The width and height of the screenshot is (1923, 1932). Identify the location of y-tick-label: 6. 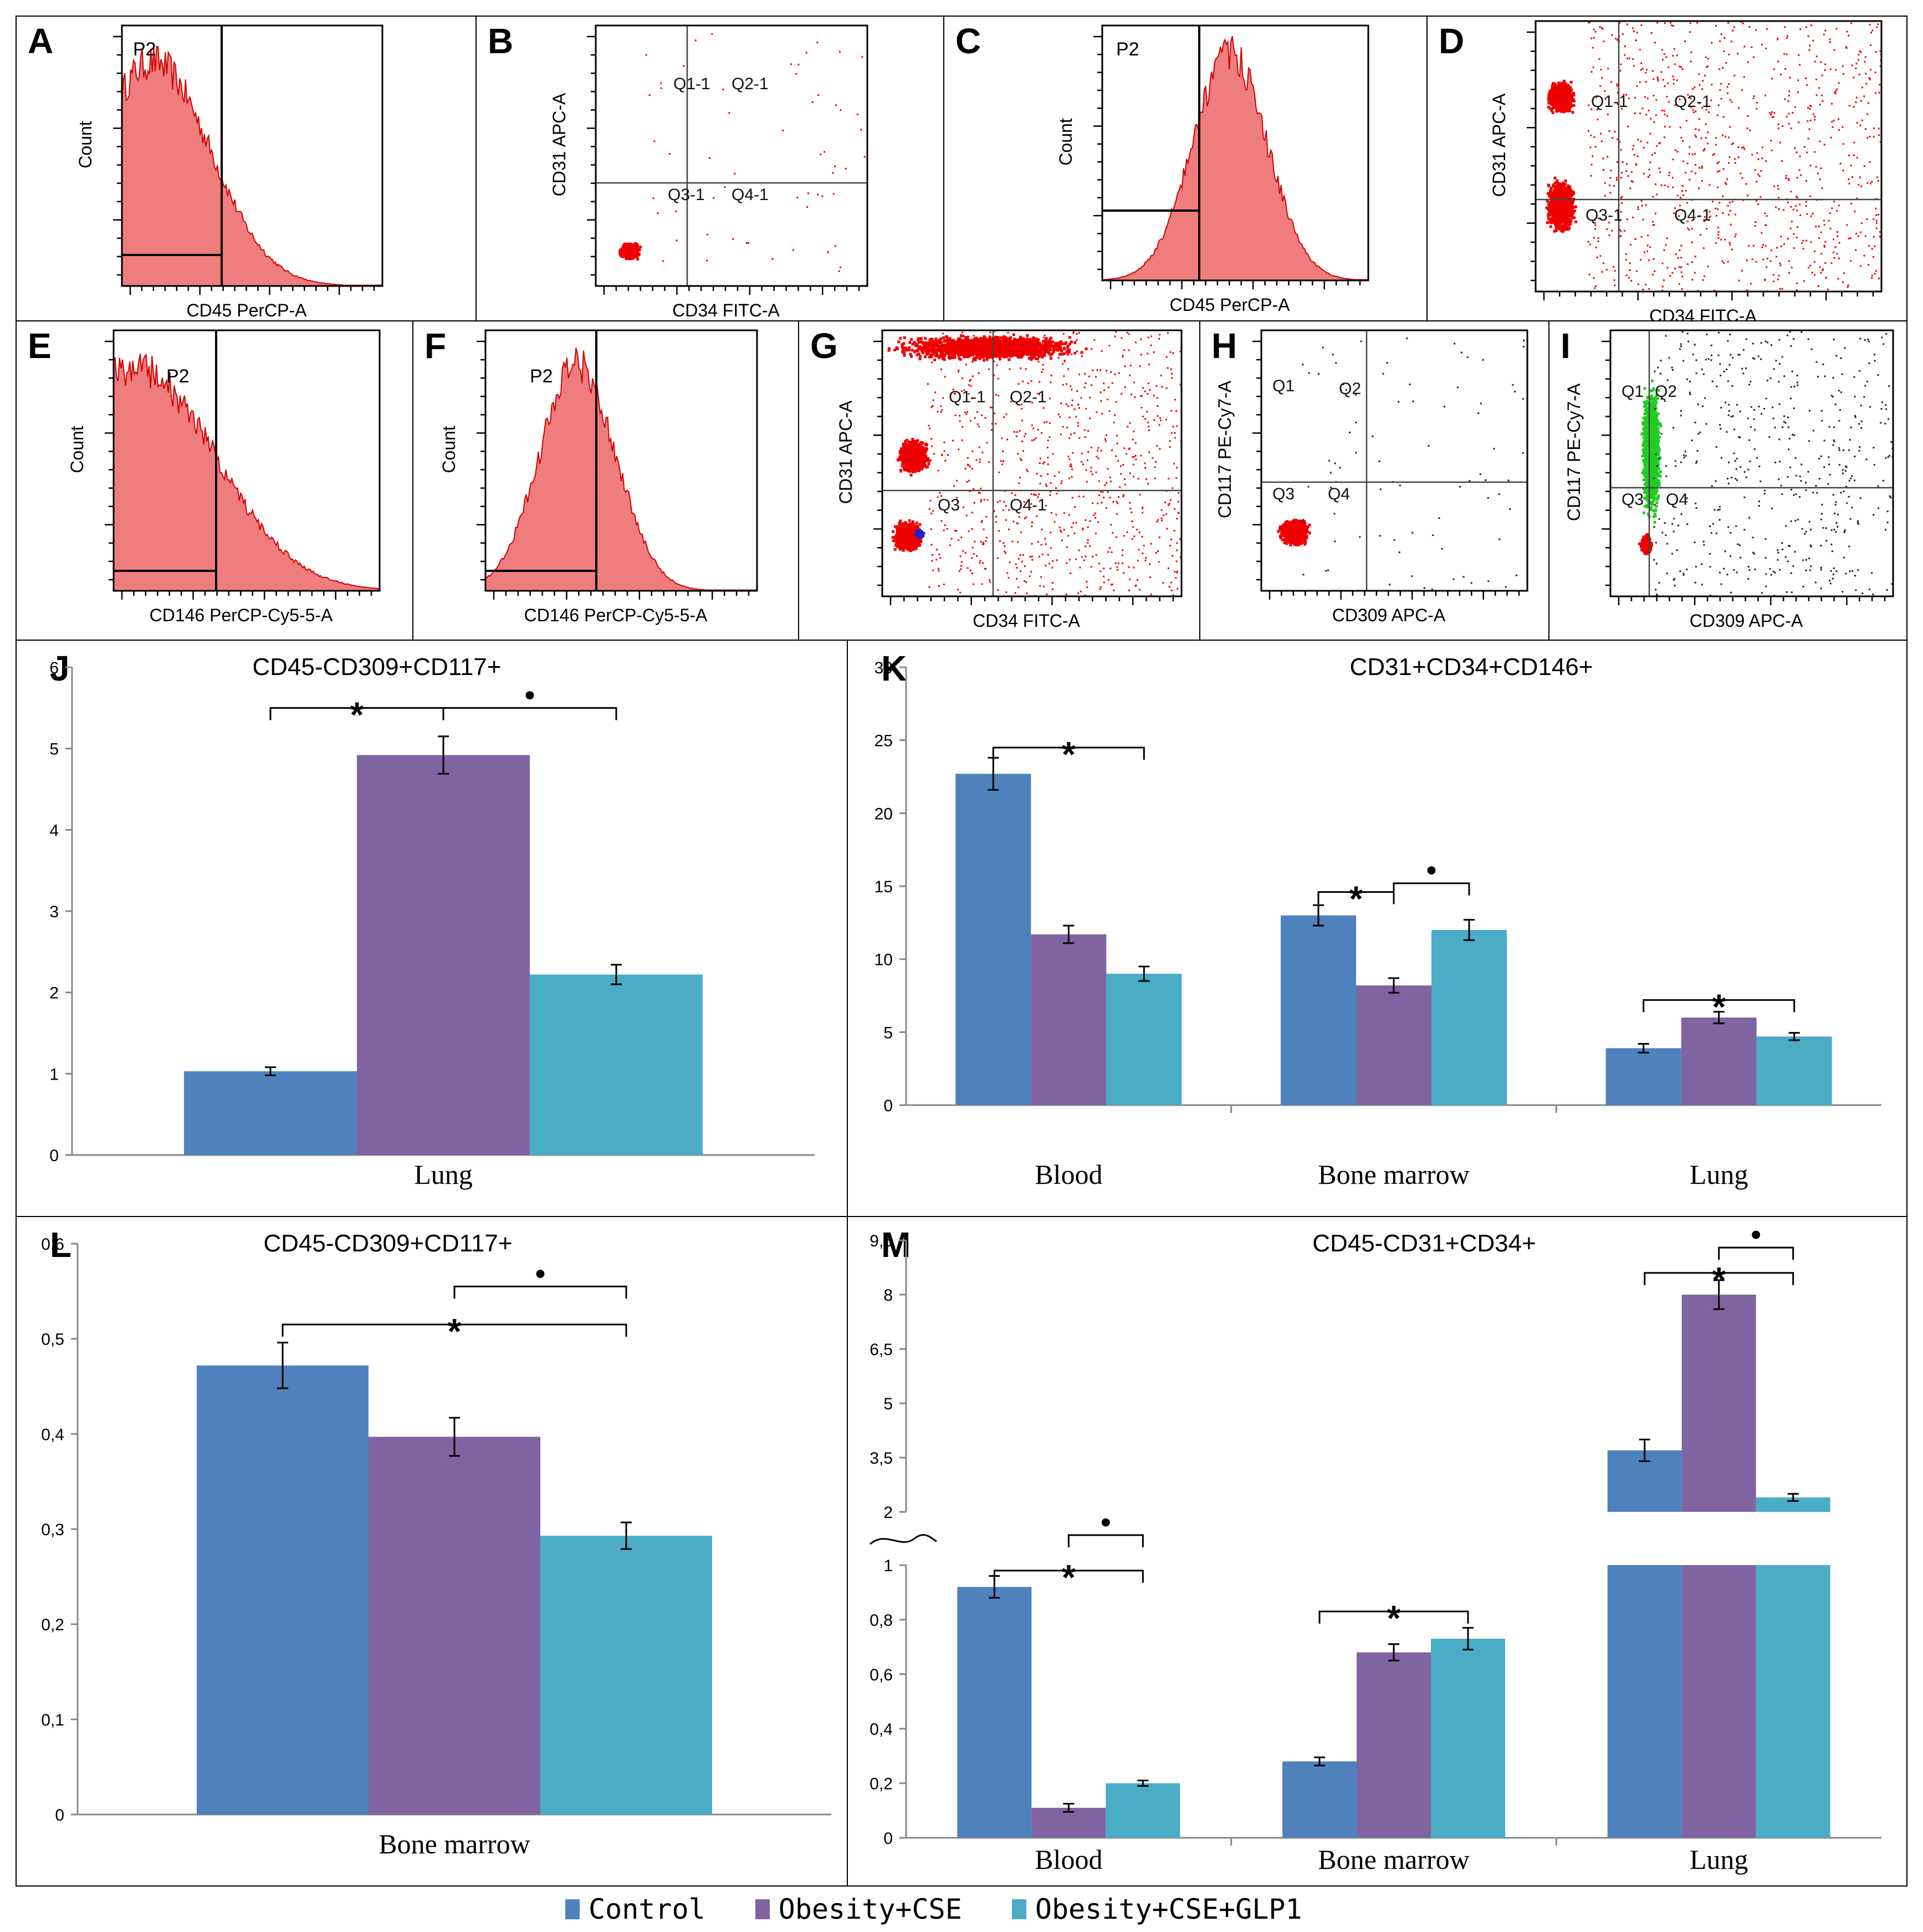
(54, 668).